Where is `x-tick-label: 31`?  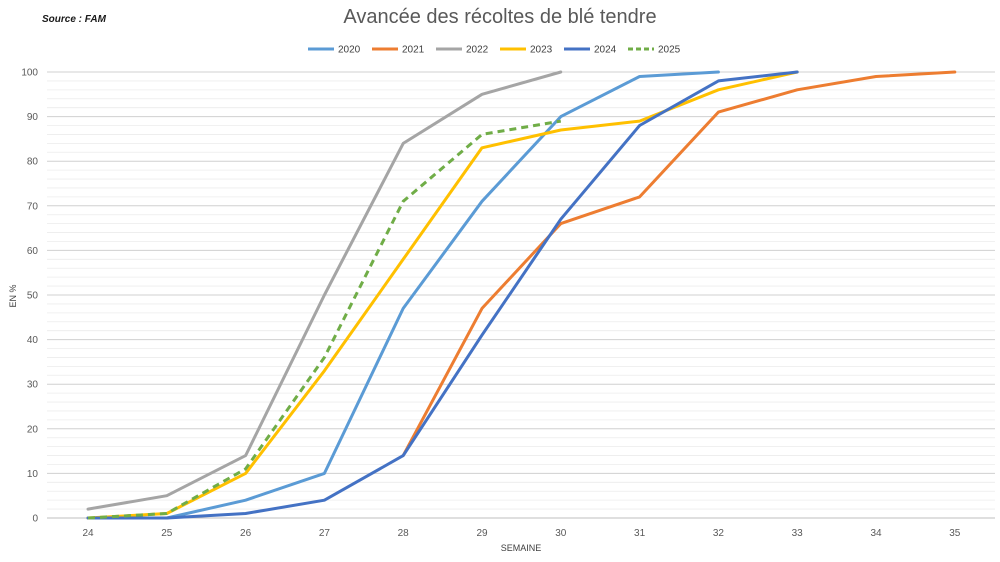 x-tick-label: 31 is located at coordinates (640, 533).